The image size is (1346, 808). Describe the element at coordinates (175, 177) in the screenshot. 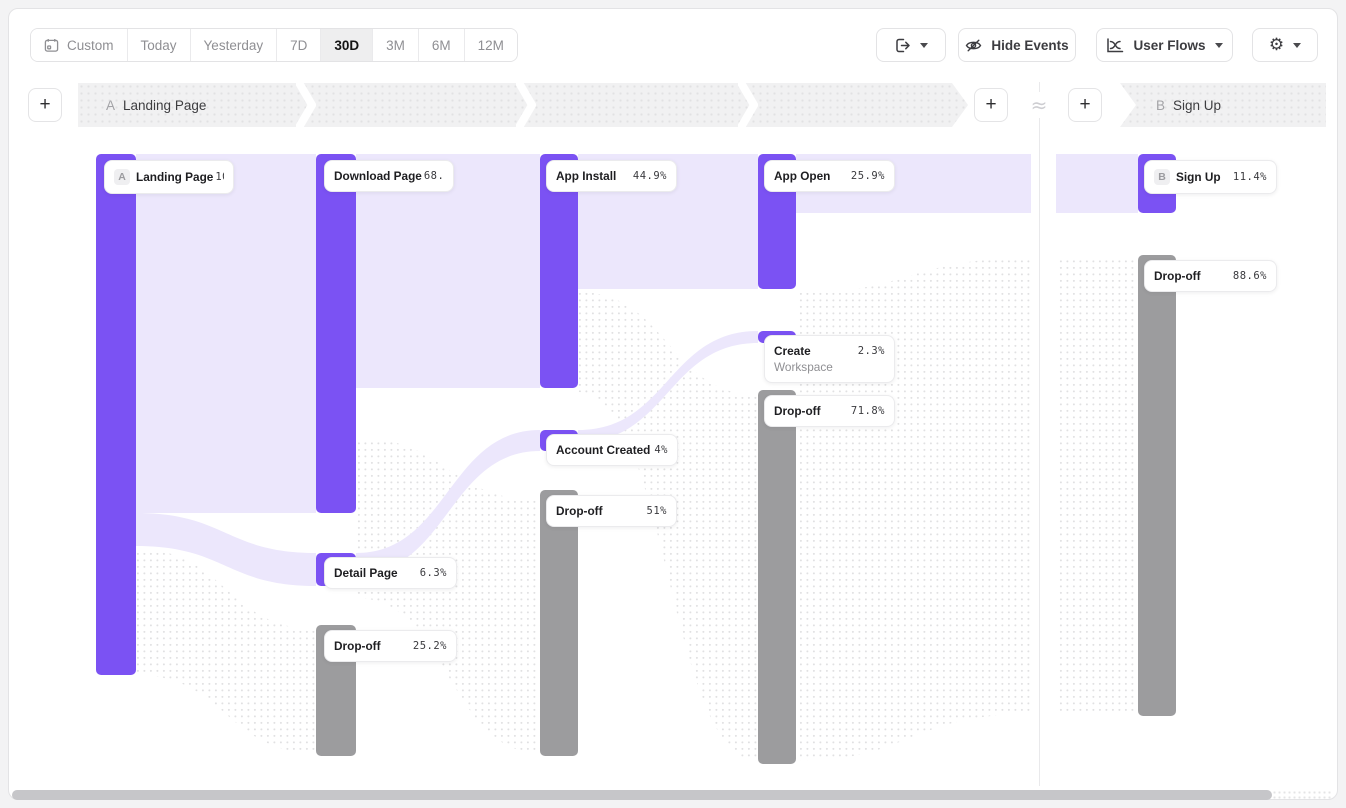

I see `node-label: Landing Page` at that location.